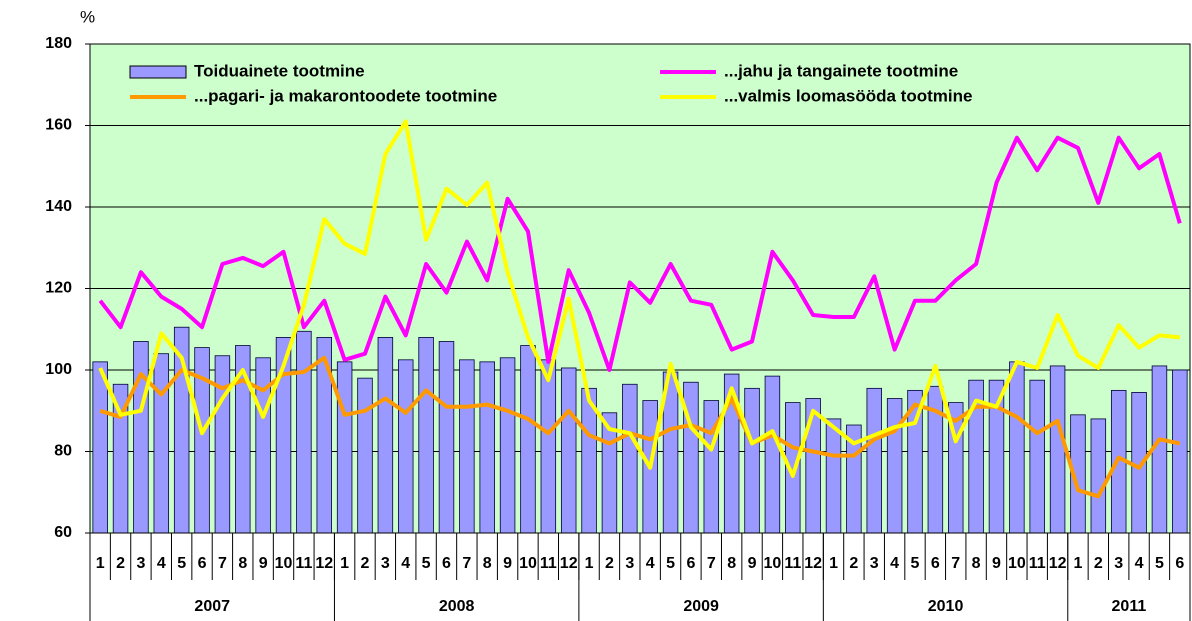 The image size is (1192, 621). What do you see at coordinates (212, 606) in the screenshot?
I see `x-group-label: 2007` at bounding box center [212, 606].